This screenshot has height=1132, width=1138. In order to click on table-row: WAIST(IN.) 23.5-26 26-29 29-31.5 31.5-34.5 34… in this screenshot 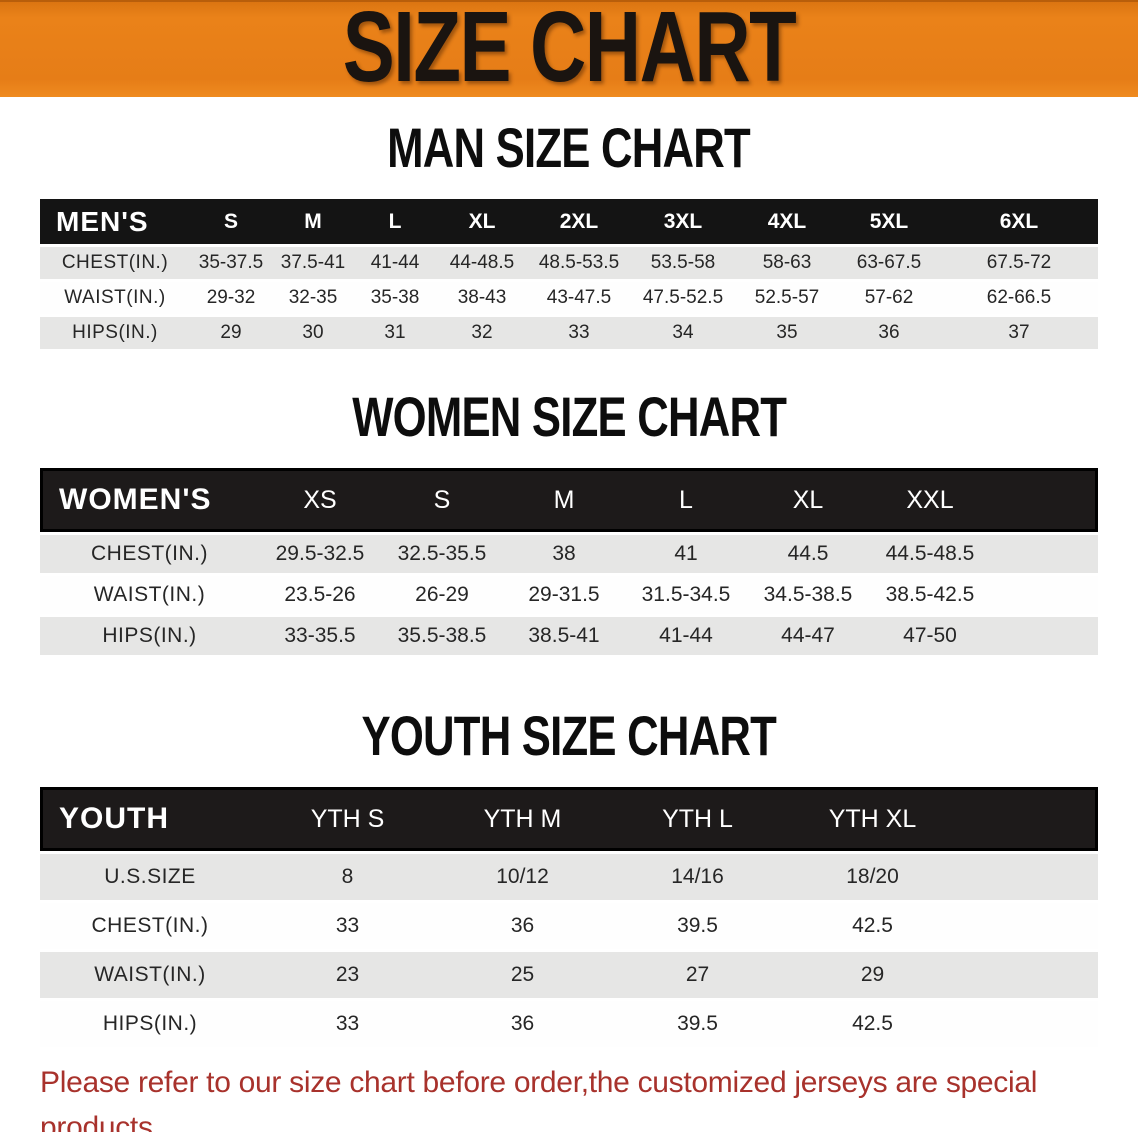, I will do `click(569, 595)`.